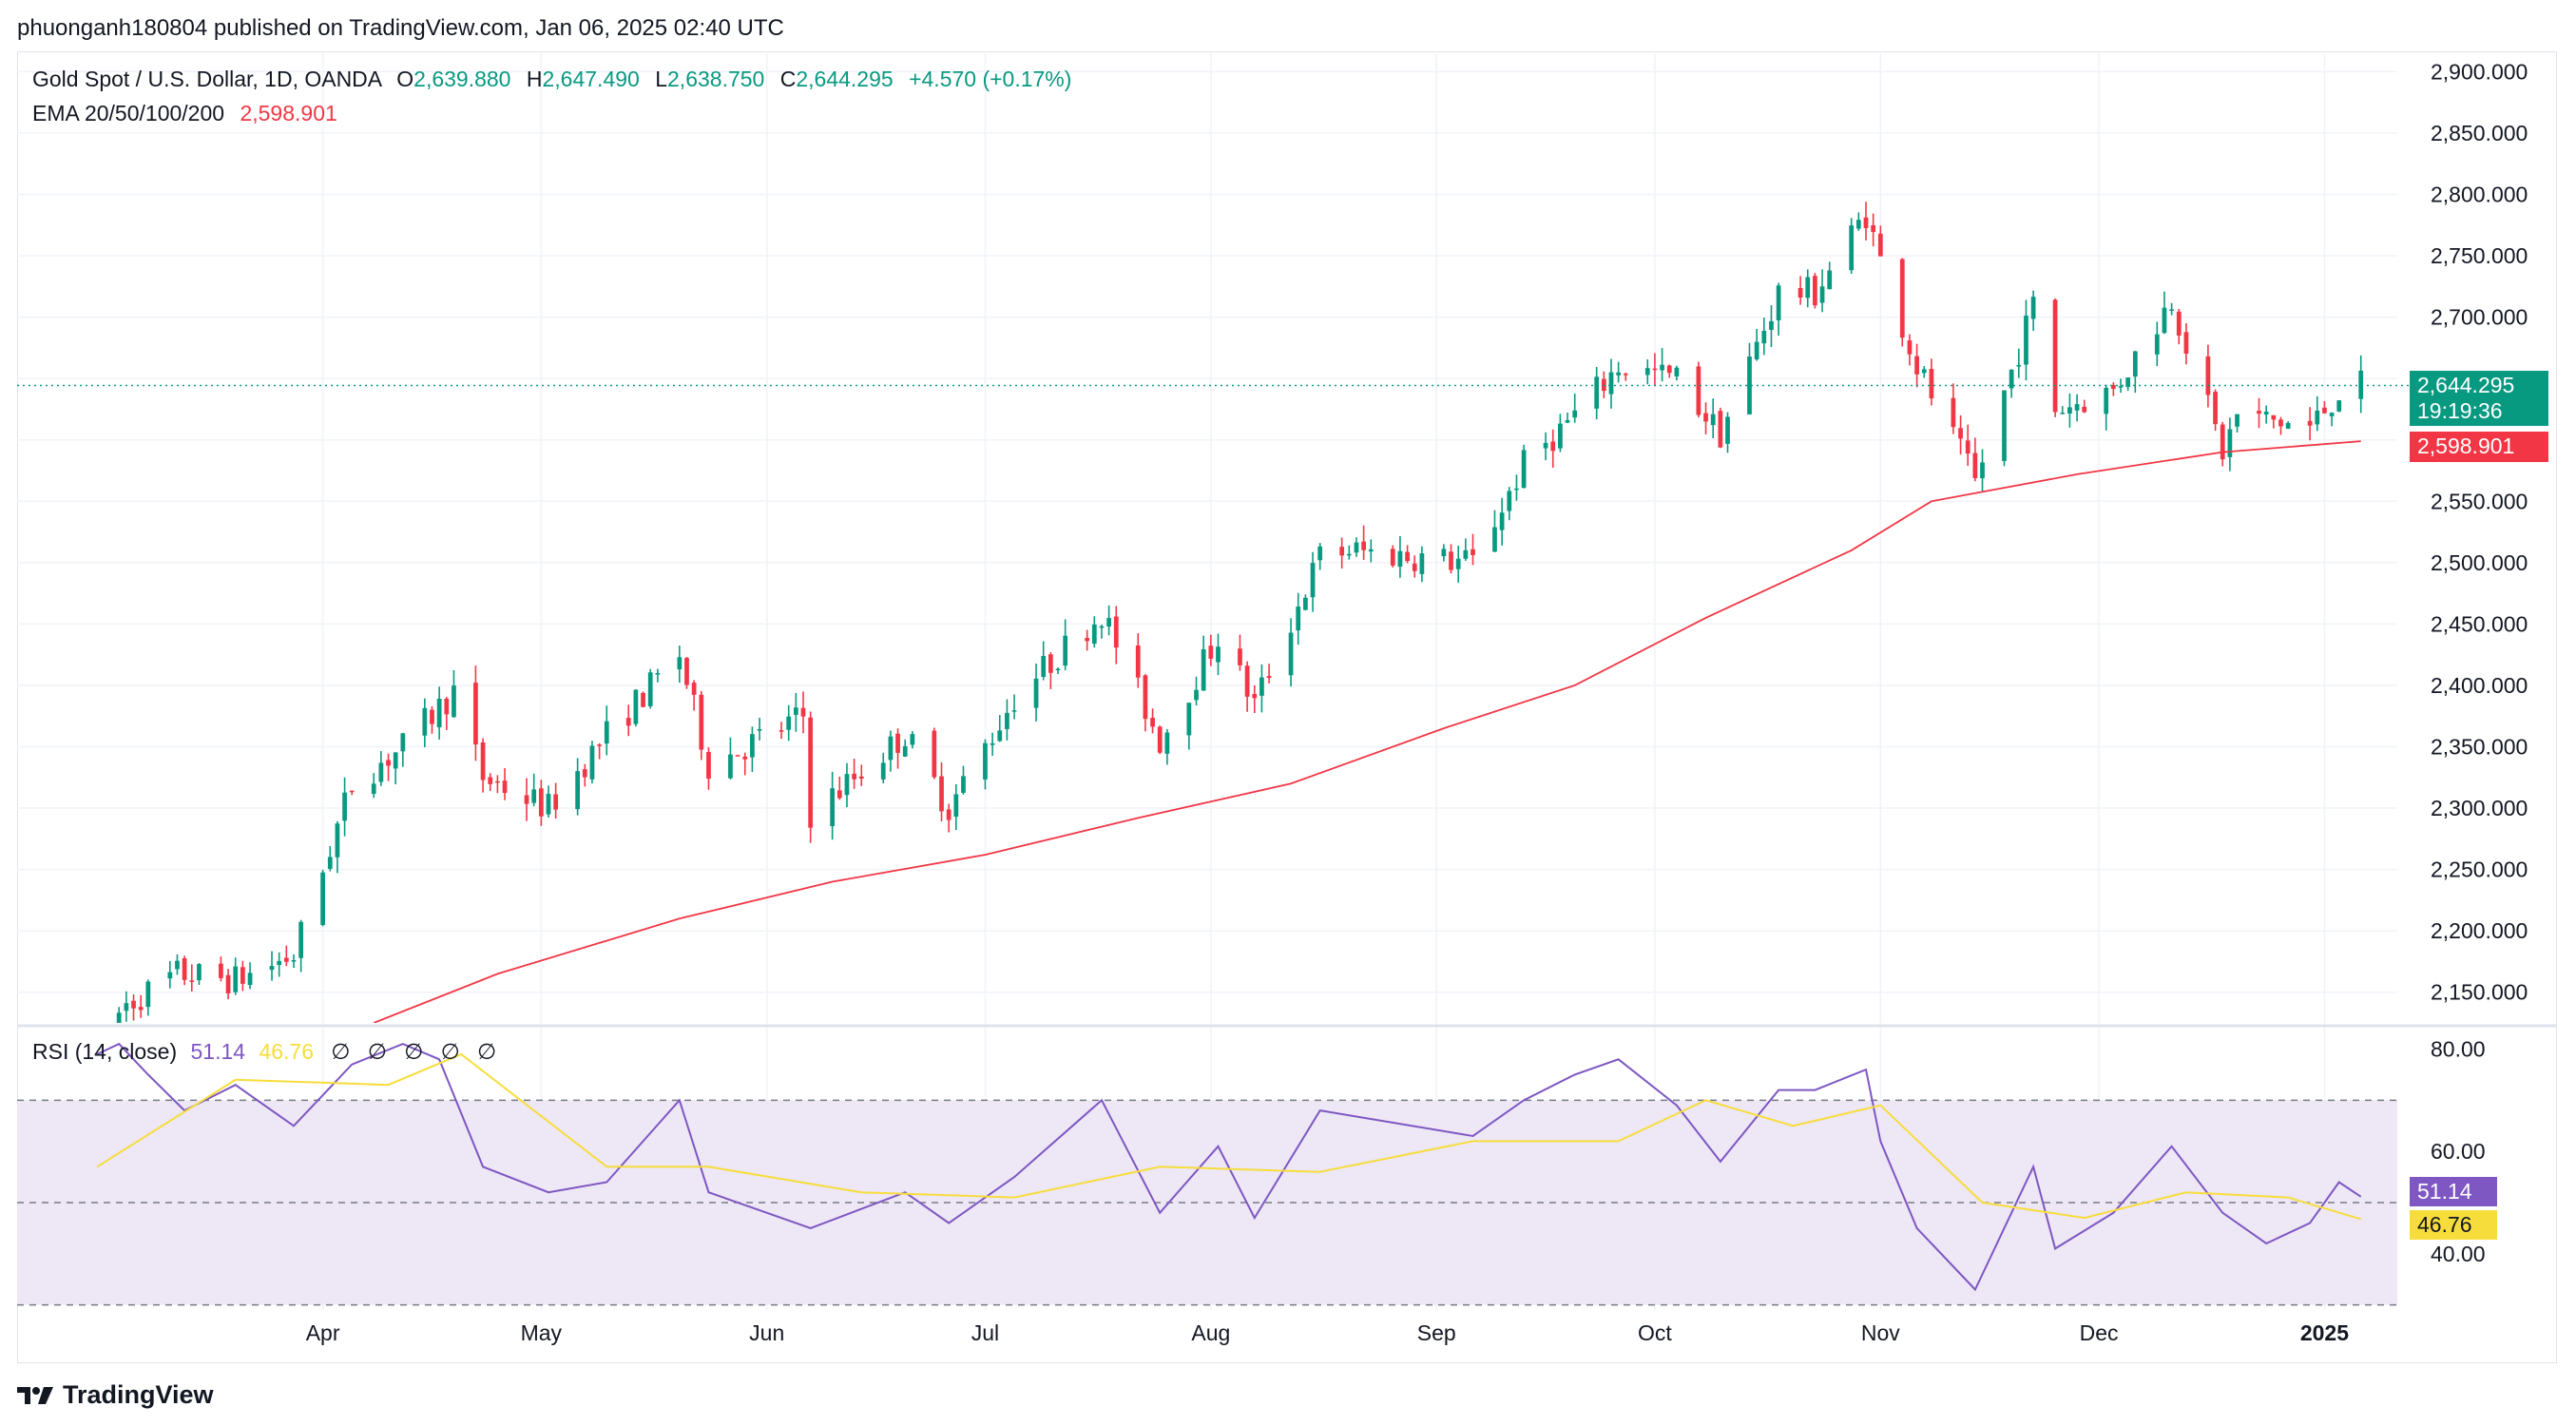  Describe the element at coordinates (1881, 1332) in the screenshot. I see `time-axis-tick: Nov` at that location.